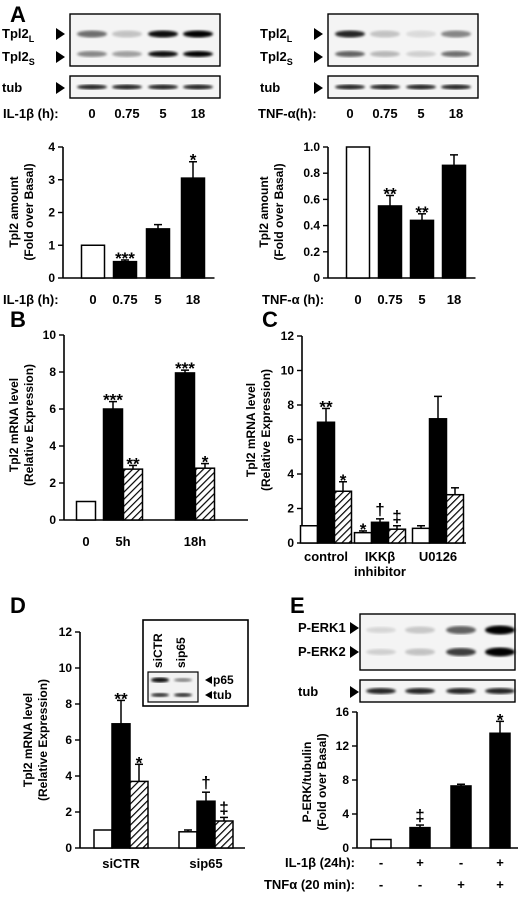  Describe the element at coordinates (122, 541) in the screenshot. I see `chart-b-x-tick: 5h` at that location.